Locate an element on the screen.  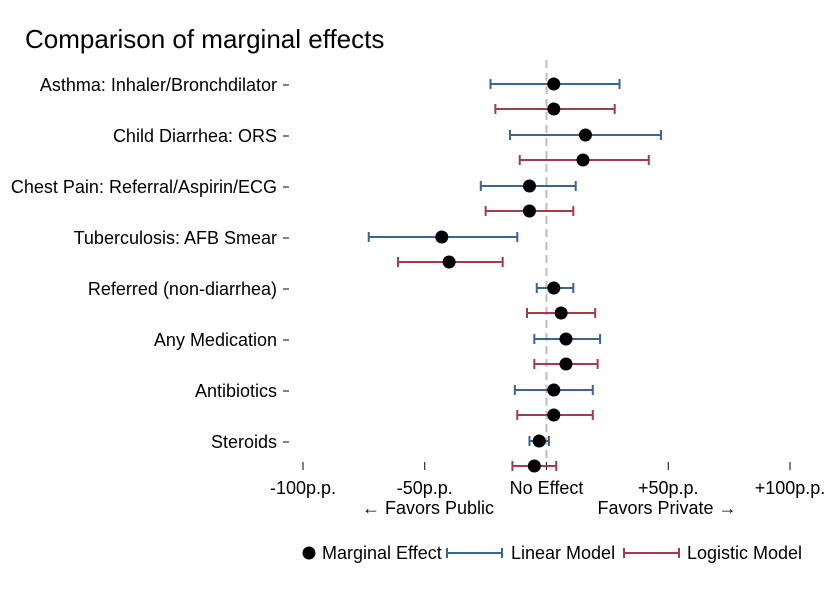
category-label: Steroids is located at coordinates (244, 442).